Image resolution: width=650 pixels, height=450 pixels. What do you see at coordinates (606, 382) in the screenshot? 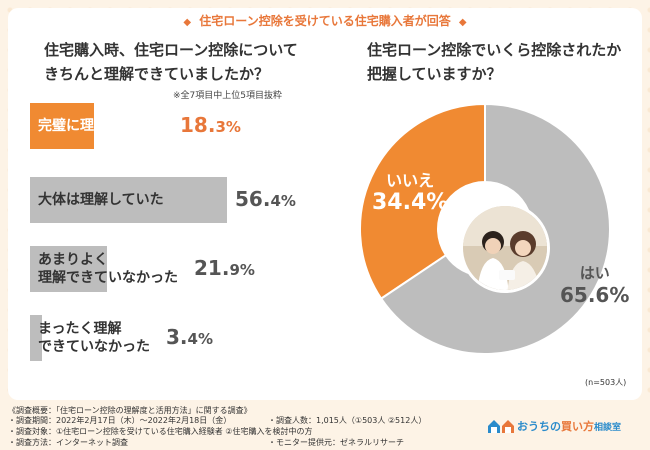
I see `sample-size-label: (n=503人)` at bounding box center [606, 382].